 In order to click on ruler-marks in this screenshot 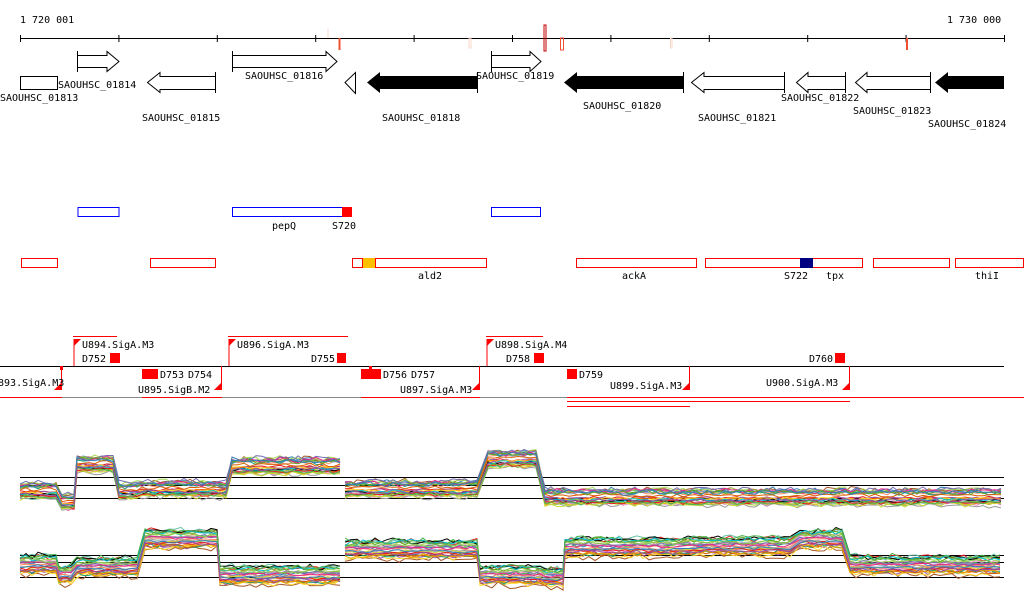, I will do `click(617, 38)`.